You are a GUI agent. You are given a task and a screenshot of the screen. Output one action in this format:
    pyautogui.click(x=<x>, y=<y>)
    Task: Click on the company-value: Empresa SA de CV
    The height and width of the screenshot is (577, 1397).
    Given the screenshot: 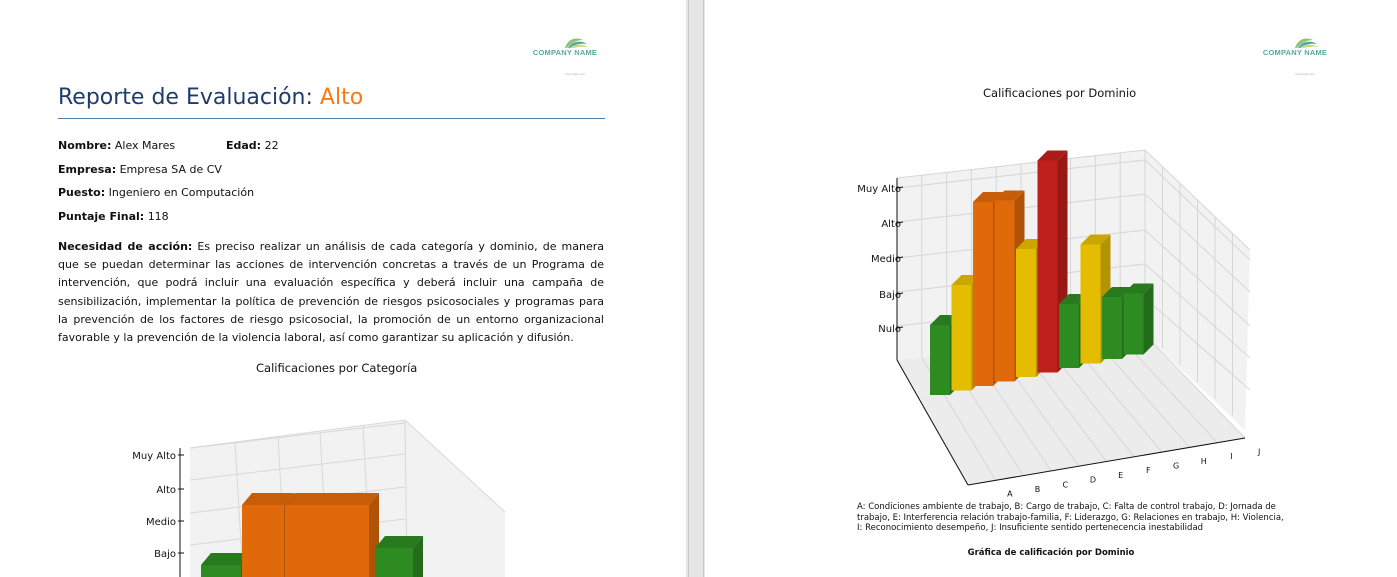 What is the action you would take?
    pyautogui.click(x=170, y=169)
    